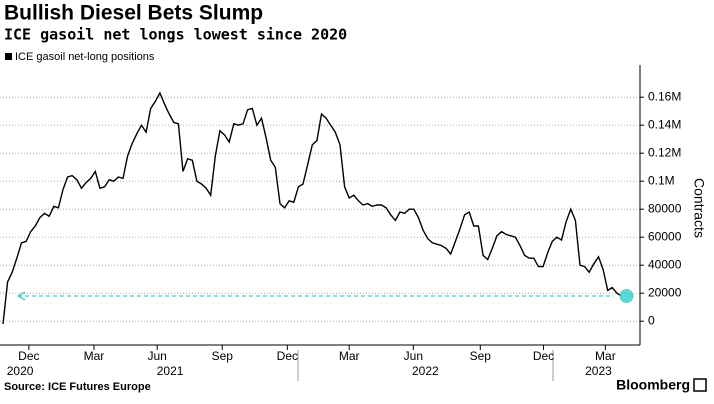 Image resolution: width=714 pixels, height=404 pixels. I want to click on y-tick-label: 80000, so click(665, 208).